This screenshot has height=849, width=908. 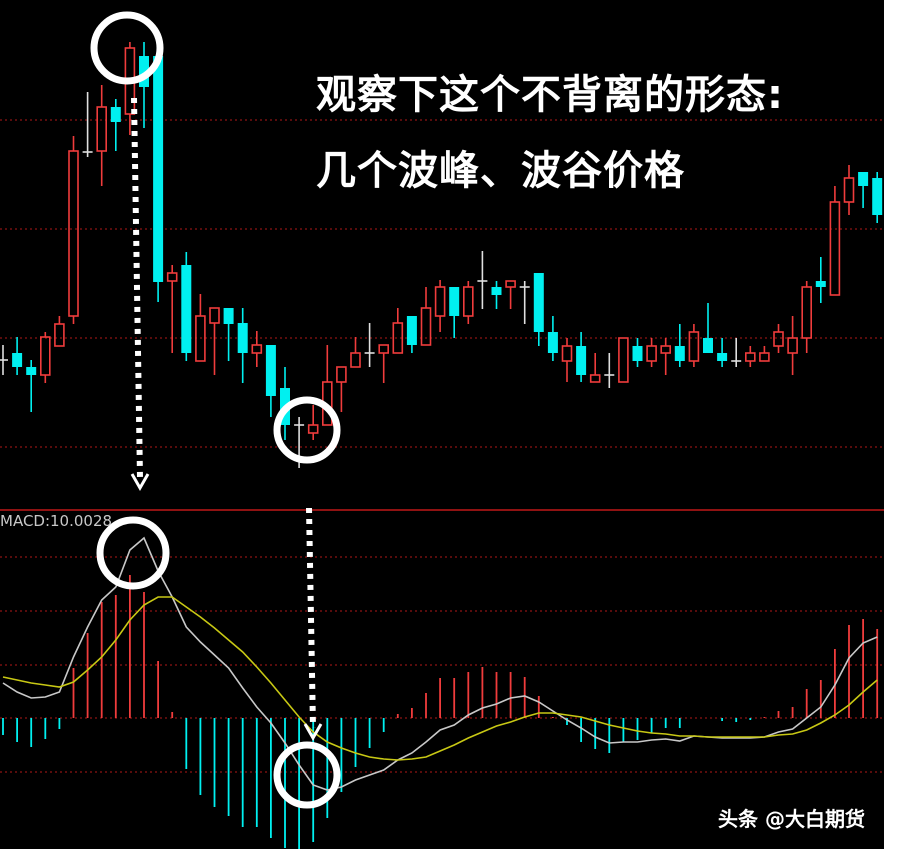 I want to click on watermark: 头条 @大白期货, so click(x=791, y=819).